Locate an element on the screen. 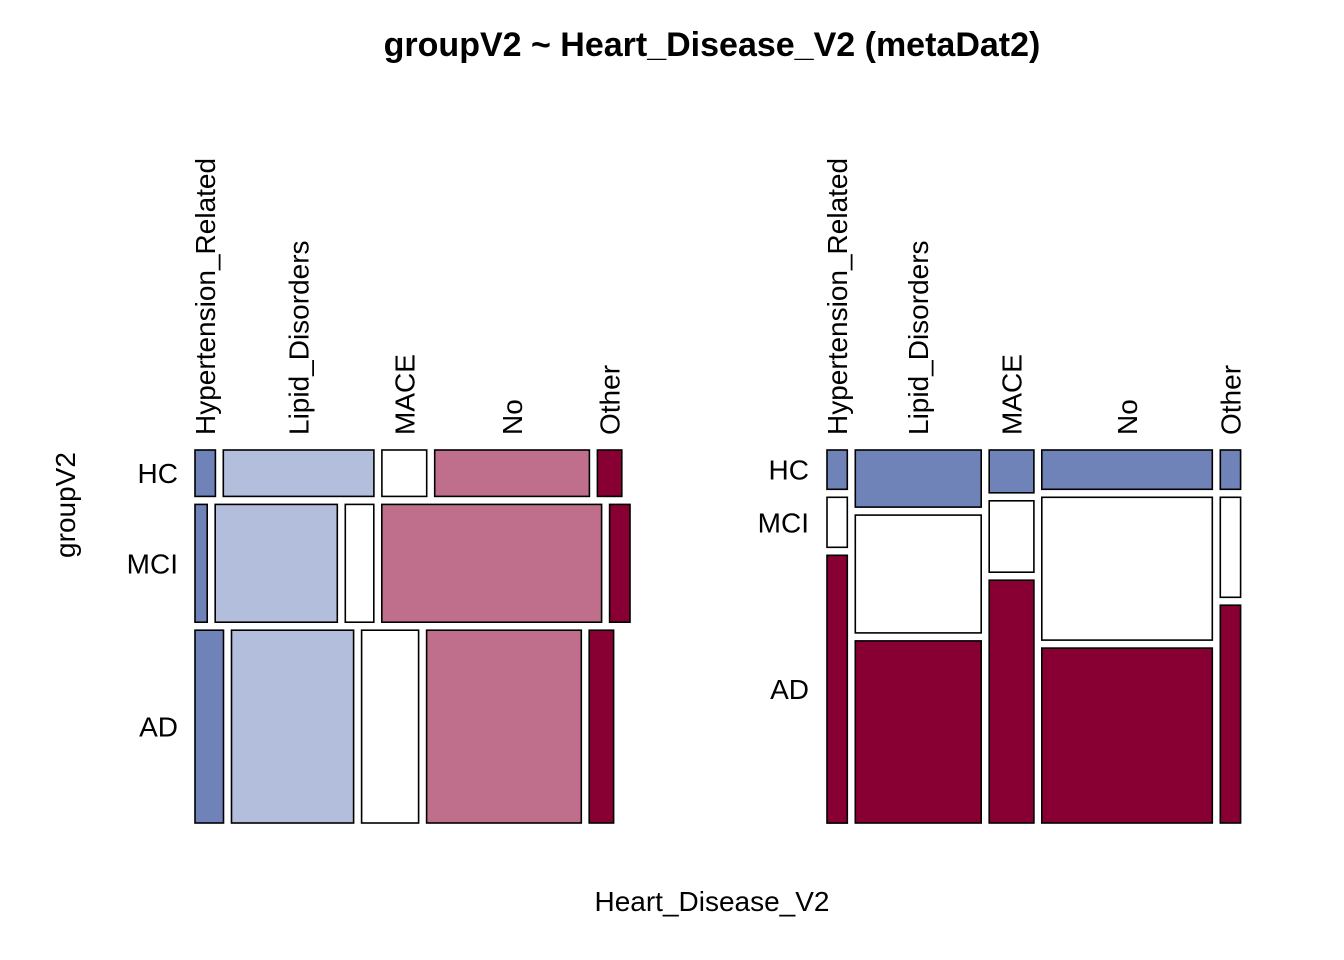 This screenshot has height=960, width=1344. mosaic-tile-left-ad-hypertension-related is located at coordinates (209, 726).